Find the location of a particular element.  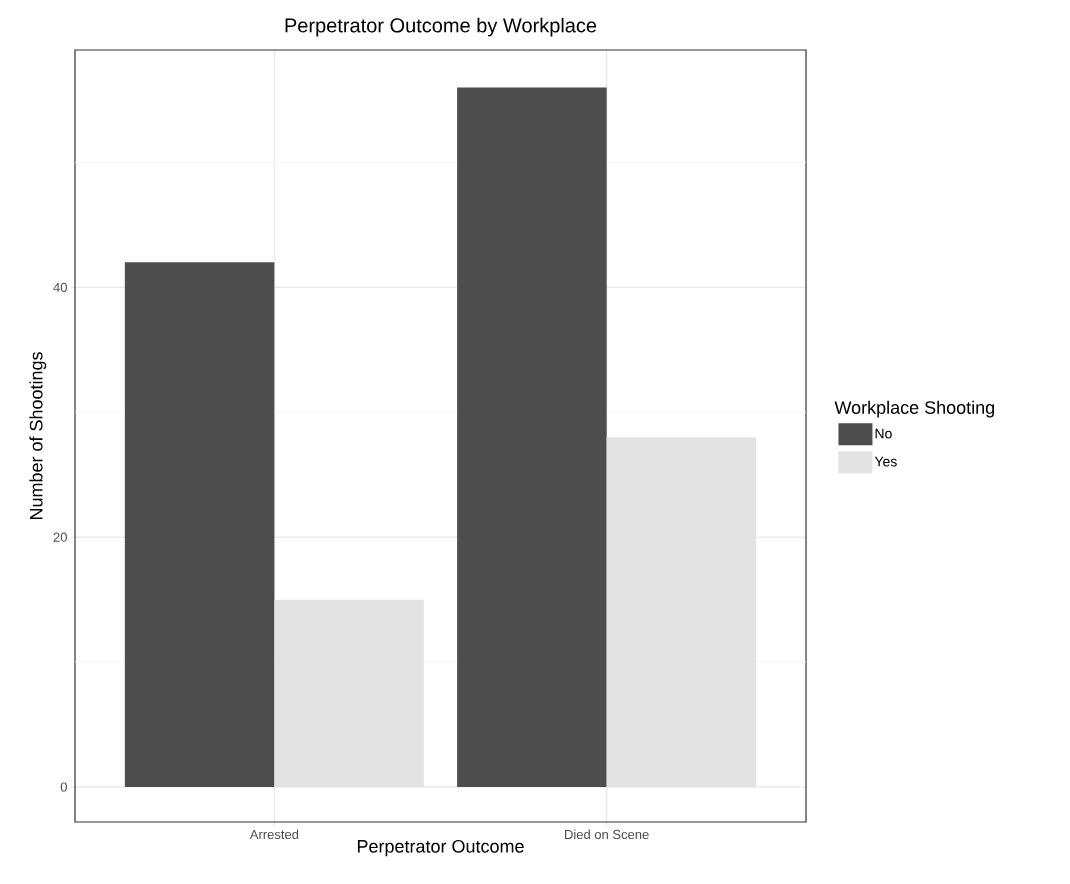

y-tick-label: 20 is located at coordinates (60, 537).